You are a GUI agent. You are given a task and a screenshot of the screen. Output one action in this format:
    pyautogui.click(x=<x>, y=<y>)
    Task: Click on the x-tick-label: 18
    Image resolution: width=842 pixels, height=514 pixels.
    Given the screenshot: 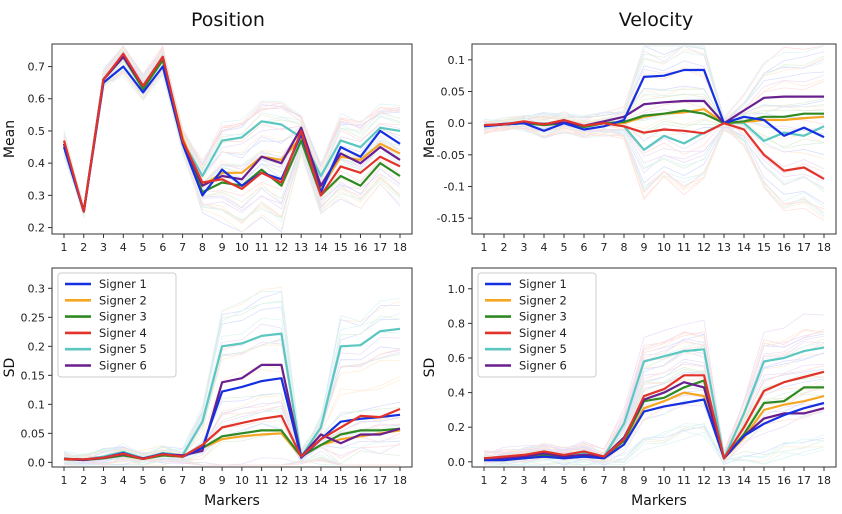 What is the action you would take?
    pyautogui.click(x=824, y=480)
    